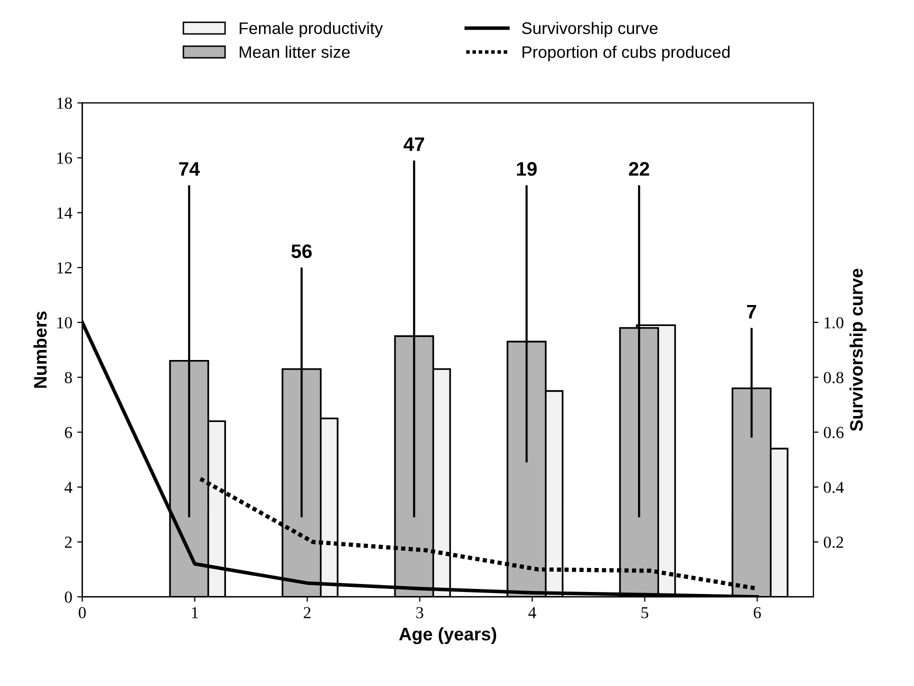 The width and height of the screenshot is (914, 686). Describe the element at coordinates (447, 635) in the screenshot. I see `x-axis-title: Age (years)` at that location.